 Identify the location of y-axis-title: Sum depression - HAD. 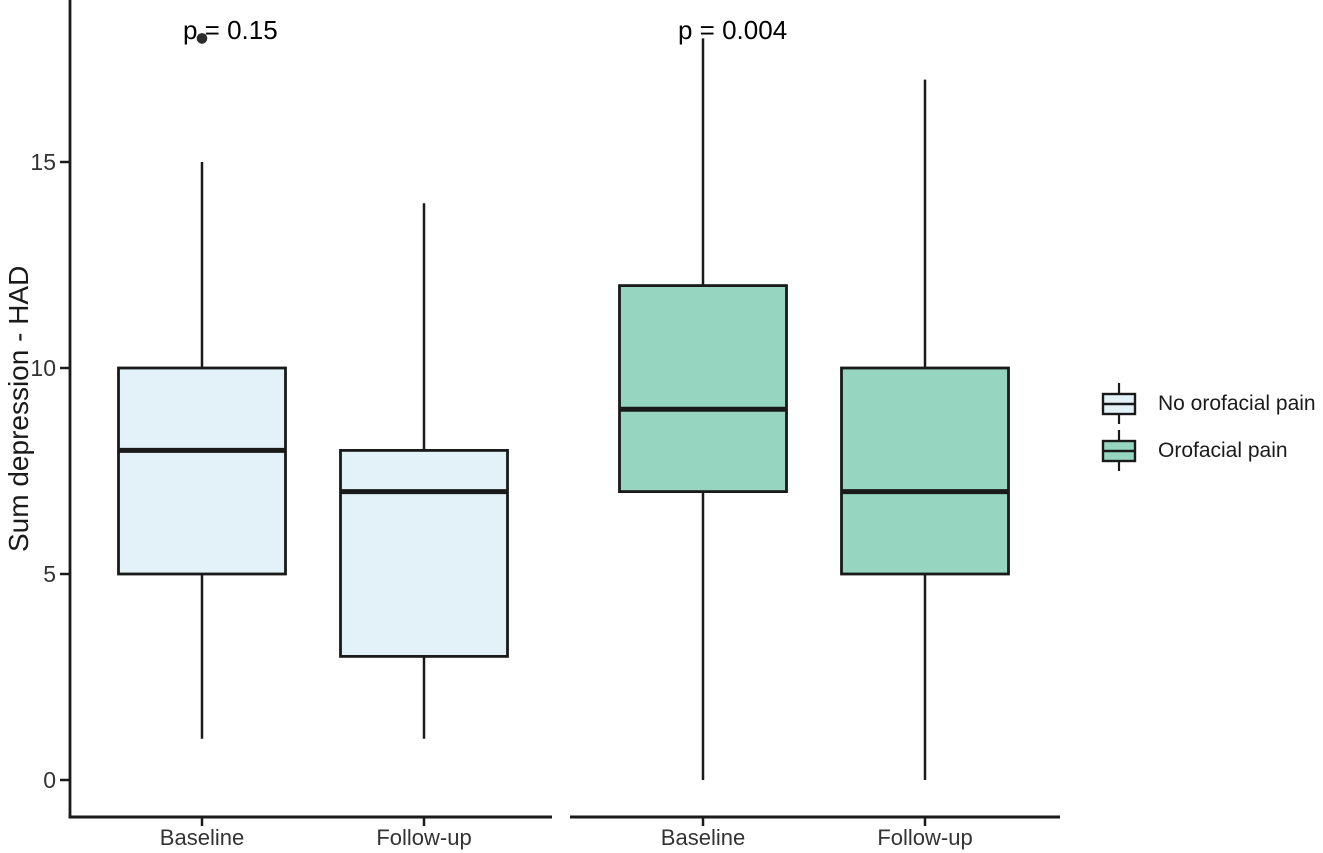
(18, 408).